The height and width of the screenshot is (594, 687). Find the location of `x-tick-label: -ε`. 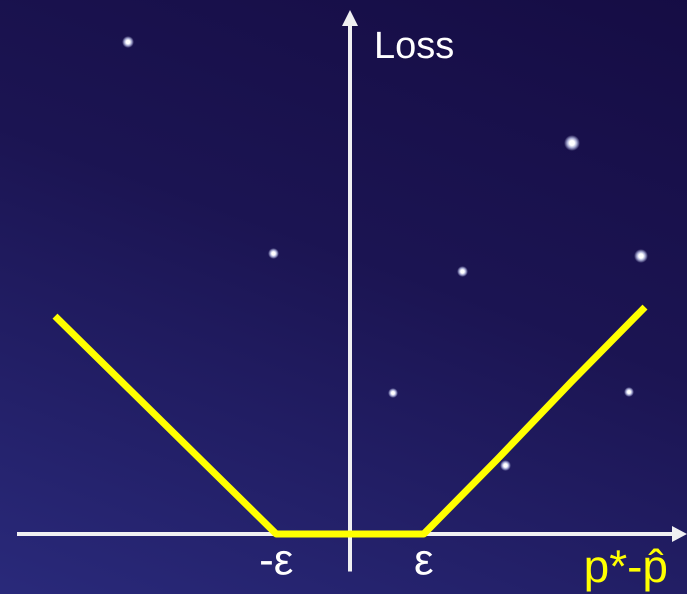

x-tick-label: -ε is located at coordinates (276, 560).